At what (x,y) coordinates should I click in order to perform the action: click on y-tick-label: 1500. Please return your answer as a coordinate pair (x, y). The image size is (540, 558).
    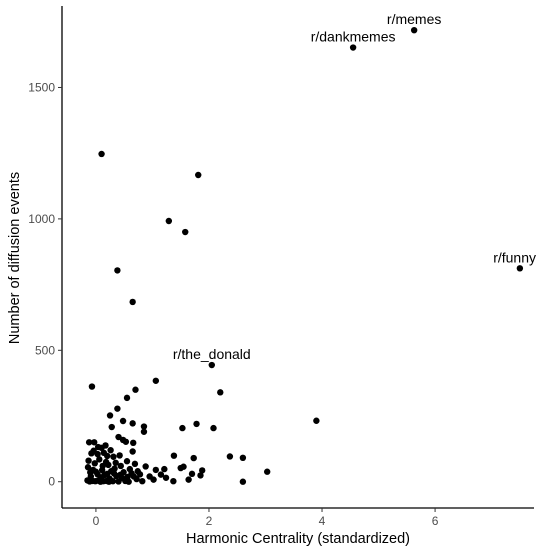
    Looking at the image, I should click on (41, 87).